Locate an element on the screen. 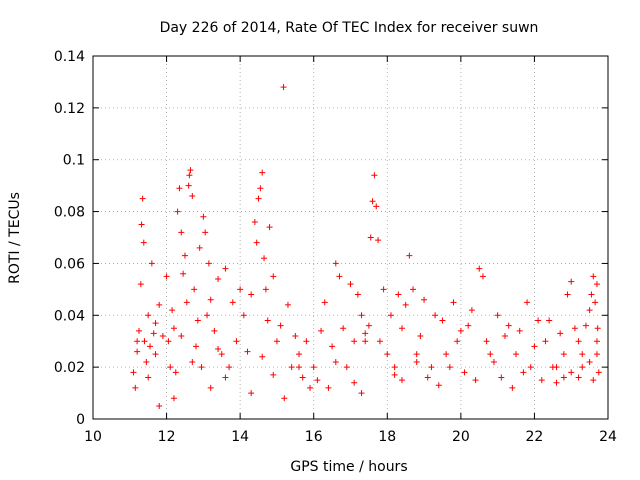 The height and width of the screenshot is (480, 640). y-tick-label: 0.14 is located at coordinates (69, 57).